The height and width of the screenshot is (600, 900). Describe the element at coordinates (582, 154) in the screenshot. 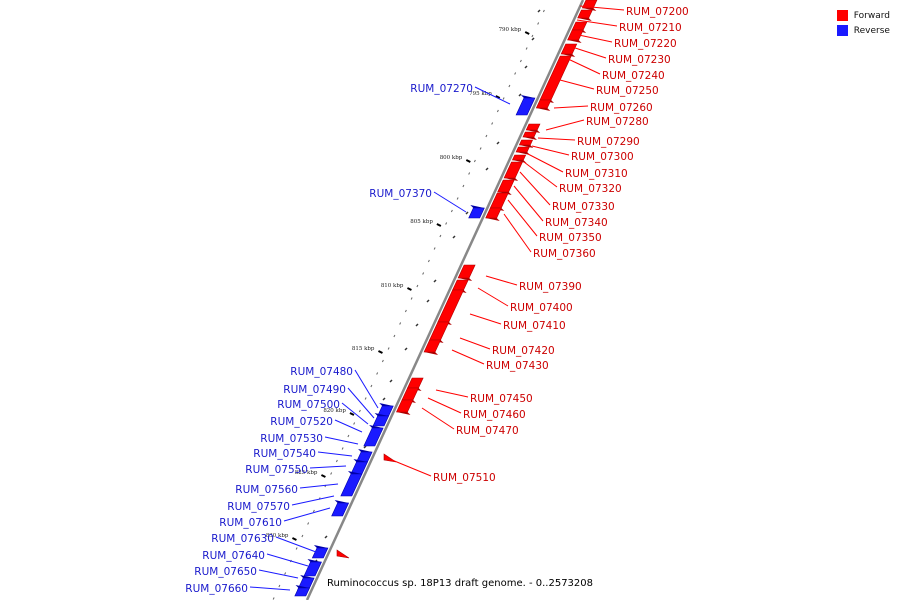

I see `forward-gene-label: RUM_07300` at that location.